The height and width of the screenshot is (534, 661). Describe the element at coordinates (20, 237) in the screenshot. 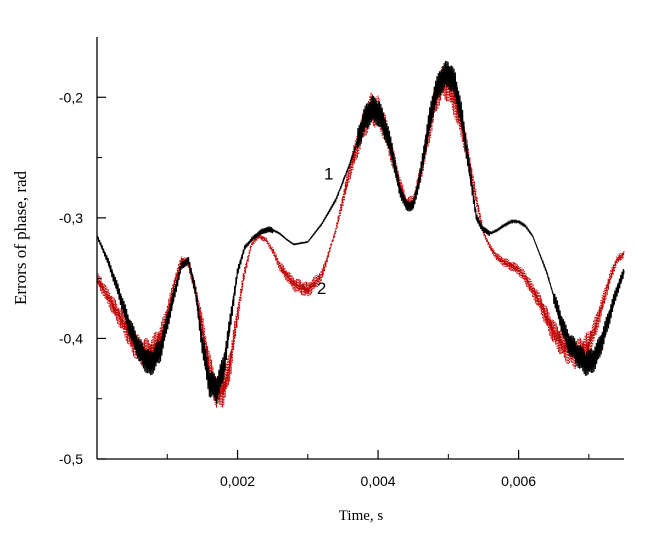

I see `y-axis-title: Errors of phase, rad` at that location.